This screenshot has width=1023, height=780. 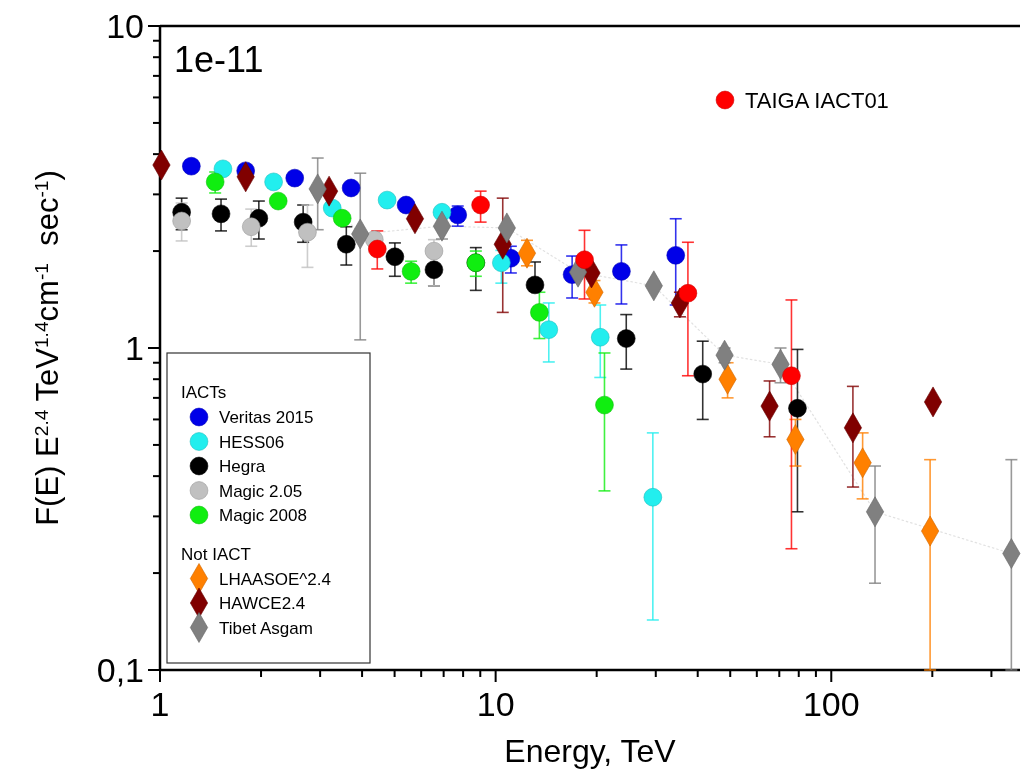 What do you see at coordinates (817, 100) in the screenshot?
I see `legend-label: TAIGA IACT01` at bounding box center [817, 100].